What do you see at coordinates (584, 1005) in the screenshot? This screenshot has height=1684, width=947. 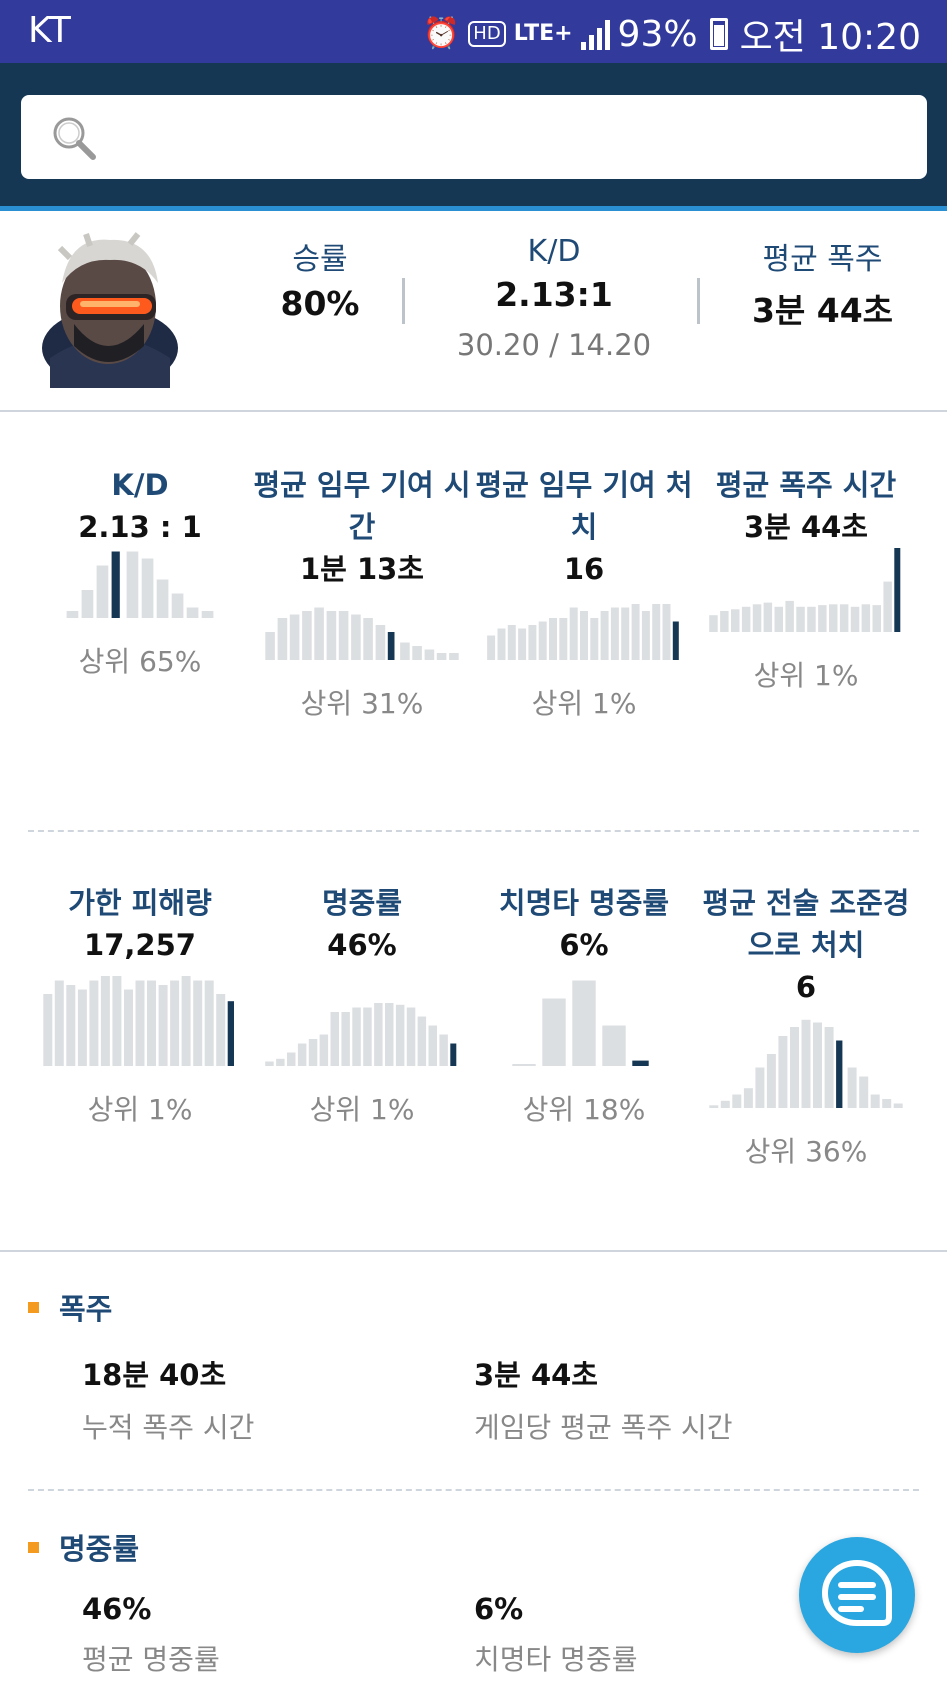 I see `stat-cell-critical-accuracy: 치명타 명중률 6% 상위 18%` at bounding box center [584, 1005].